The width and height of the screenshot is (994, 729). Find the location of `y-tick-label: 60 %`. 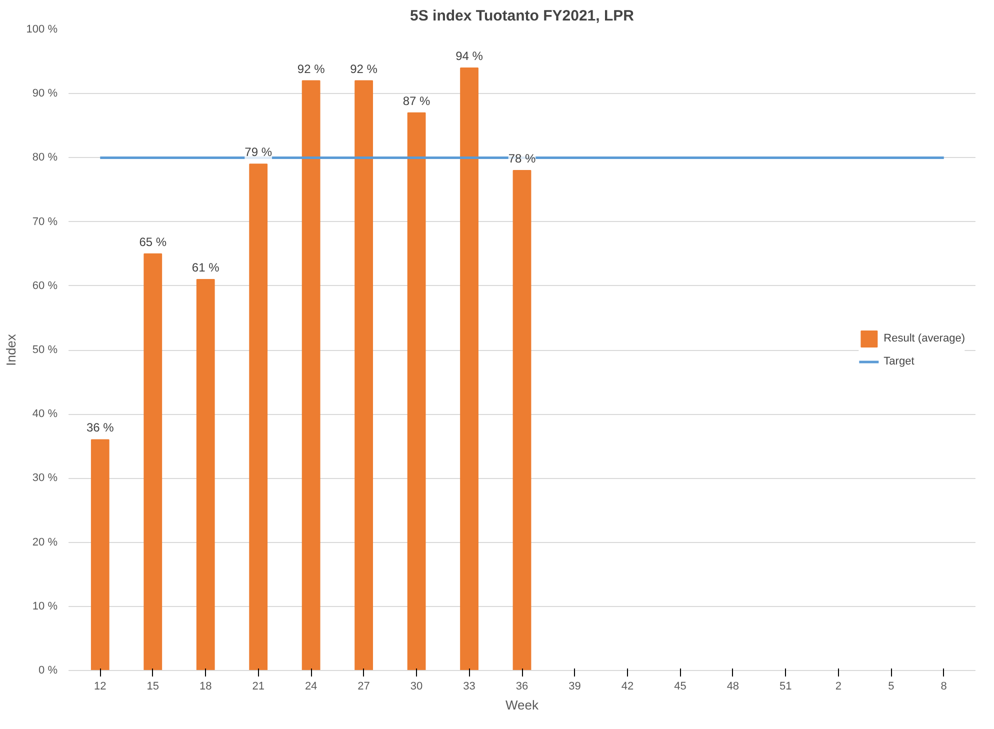

y-tick-label: 60 % is located at coordinates (45, 286).